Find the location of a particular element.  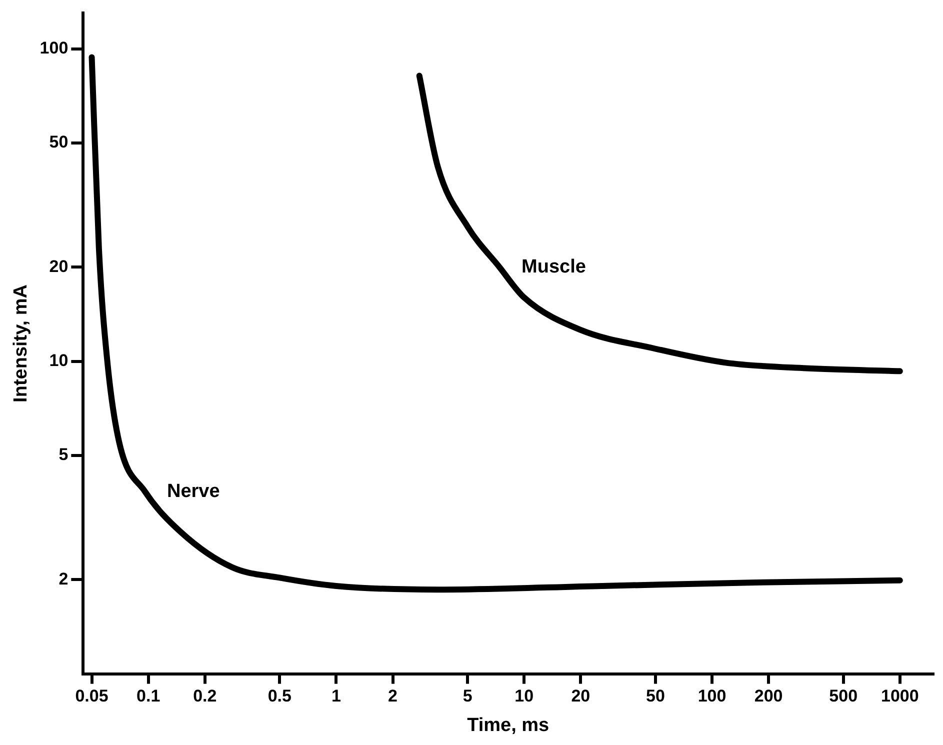

x-tick-label: 0.5 is located at coordinates (280, 696).